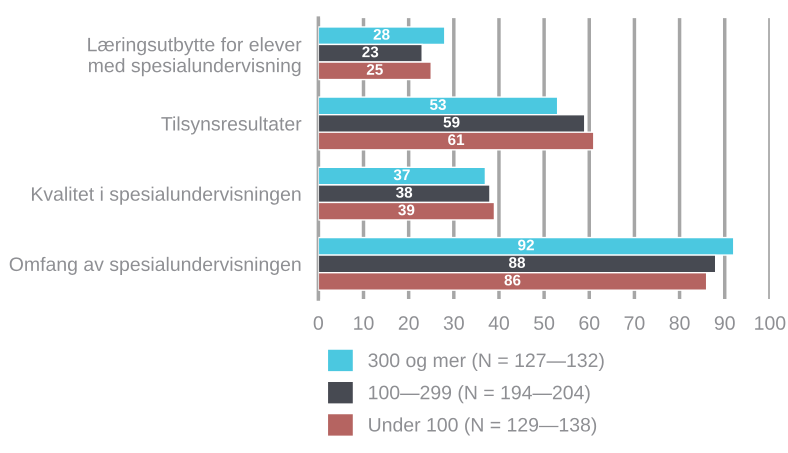 The image size is (788, 453). Describe the element at coordinates (526, 245) in the screenshot. I see `data-label: 92` at that location.